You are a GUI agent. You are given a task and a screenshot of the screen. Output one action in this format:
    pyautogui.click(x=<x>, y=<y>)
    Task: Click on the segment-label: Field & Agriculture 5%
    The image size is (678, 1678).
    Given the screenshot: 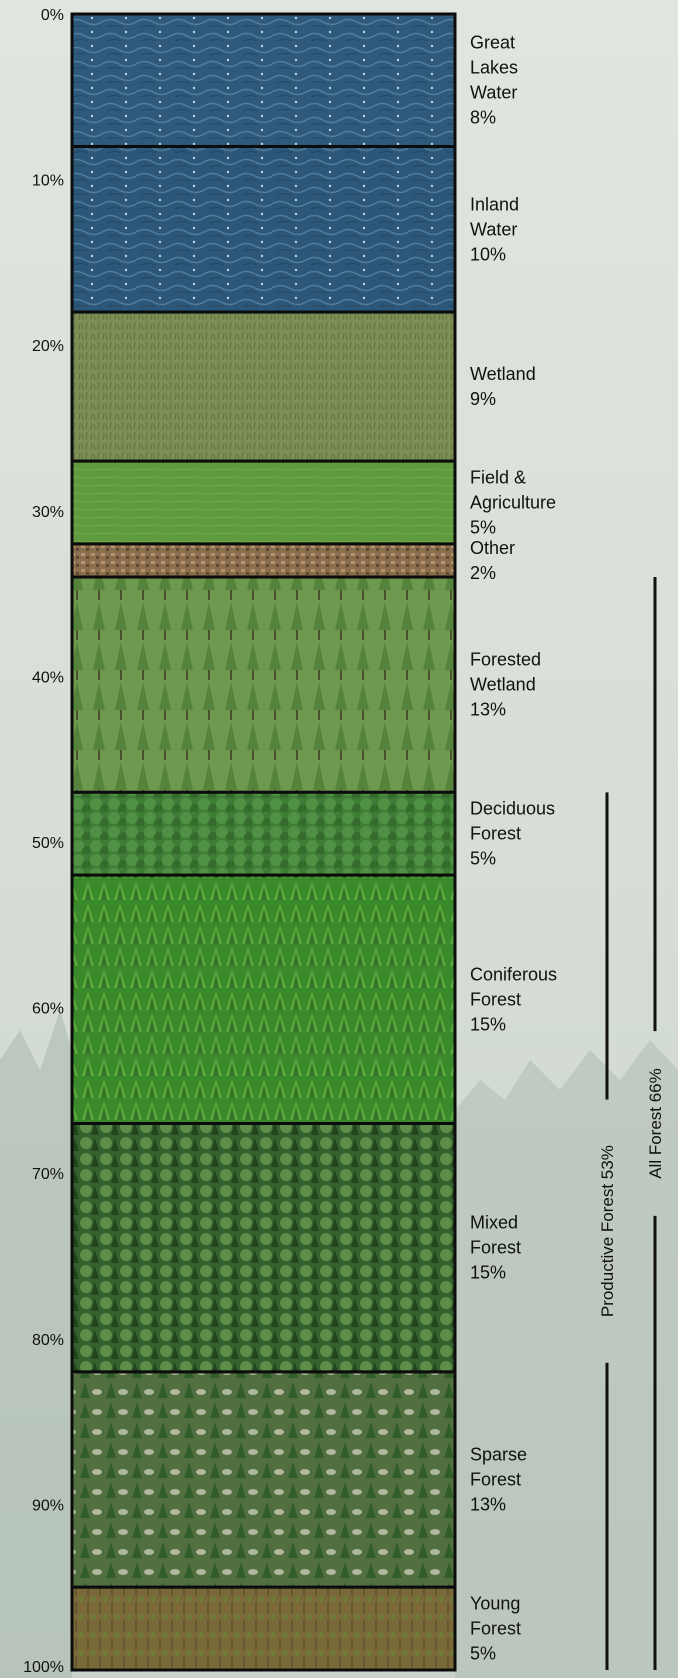 What is the action you would take?
    pyautogui.click(x=513, y=503)
    